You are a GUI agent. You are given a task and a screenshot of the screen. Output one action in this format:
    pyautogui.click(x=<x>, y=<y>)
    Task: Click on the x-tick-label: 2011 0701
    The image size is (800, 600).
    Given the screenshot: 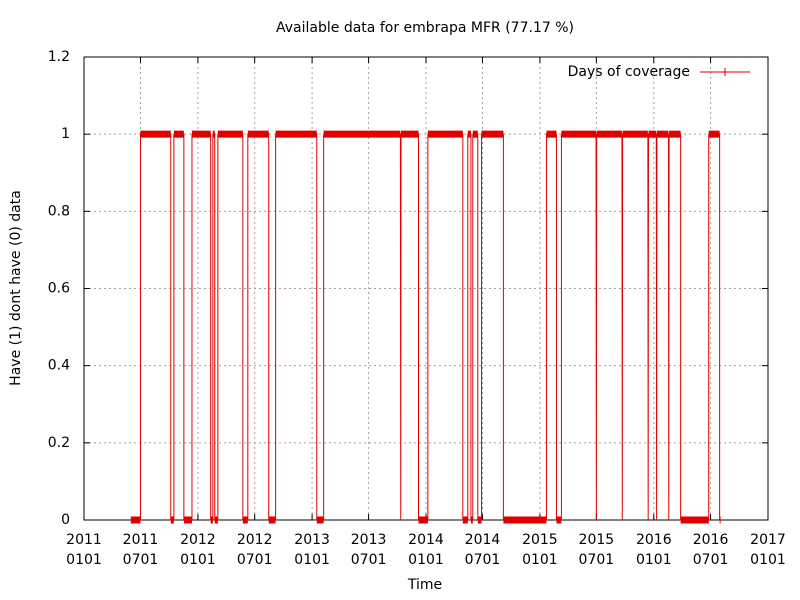 What is the action you would take?
    pyautogui.click(x=141, y=550)
    